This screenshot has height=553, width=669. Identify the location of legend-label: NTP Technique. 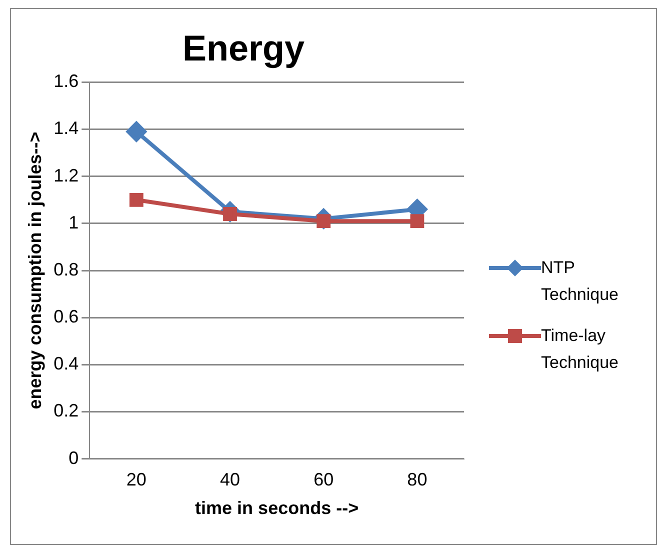
(580, 281).